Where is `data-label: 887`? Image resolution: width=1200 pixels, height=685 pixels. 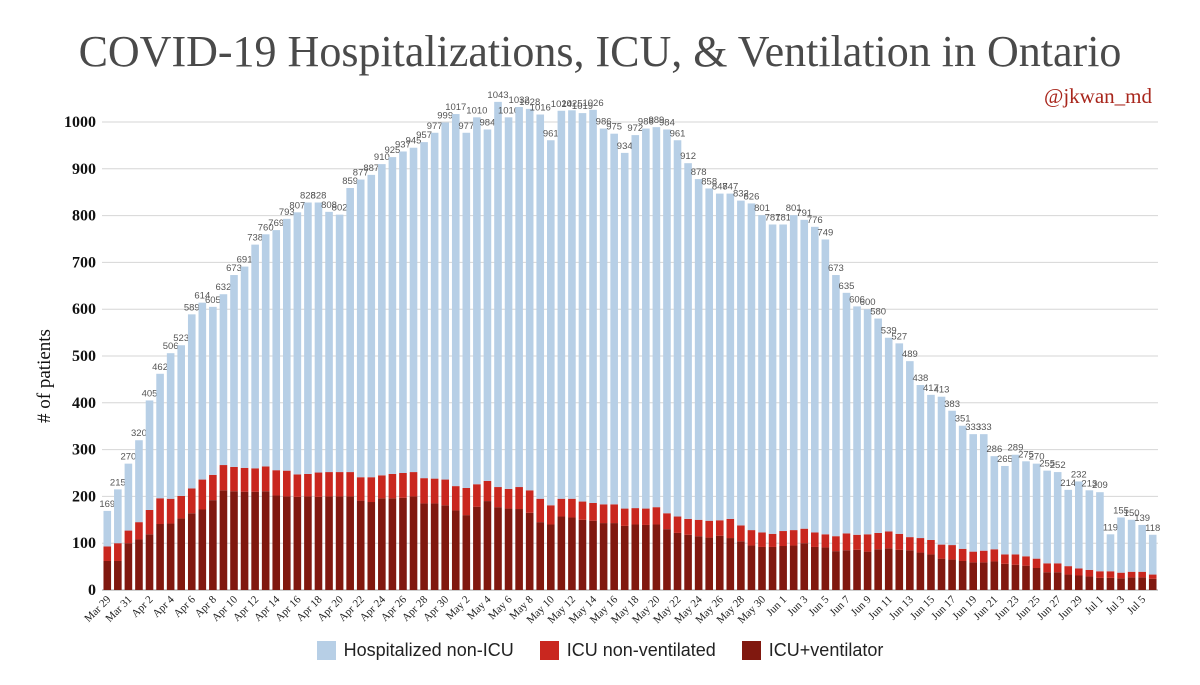
data-label: 887 is located at coordinates (371, 168).